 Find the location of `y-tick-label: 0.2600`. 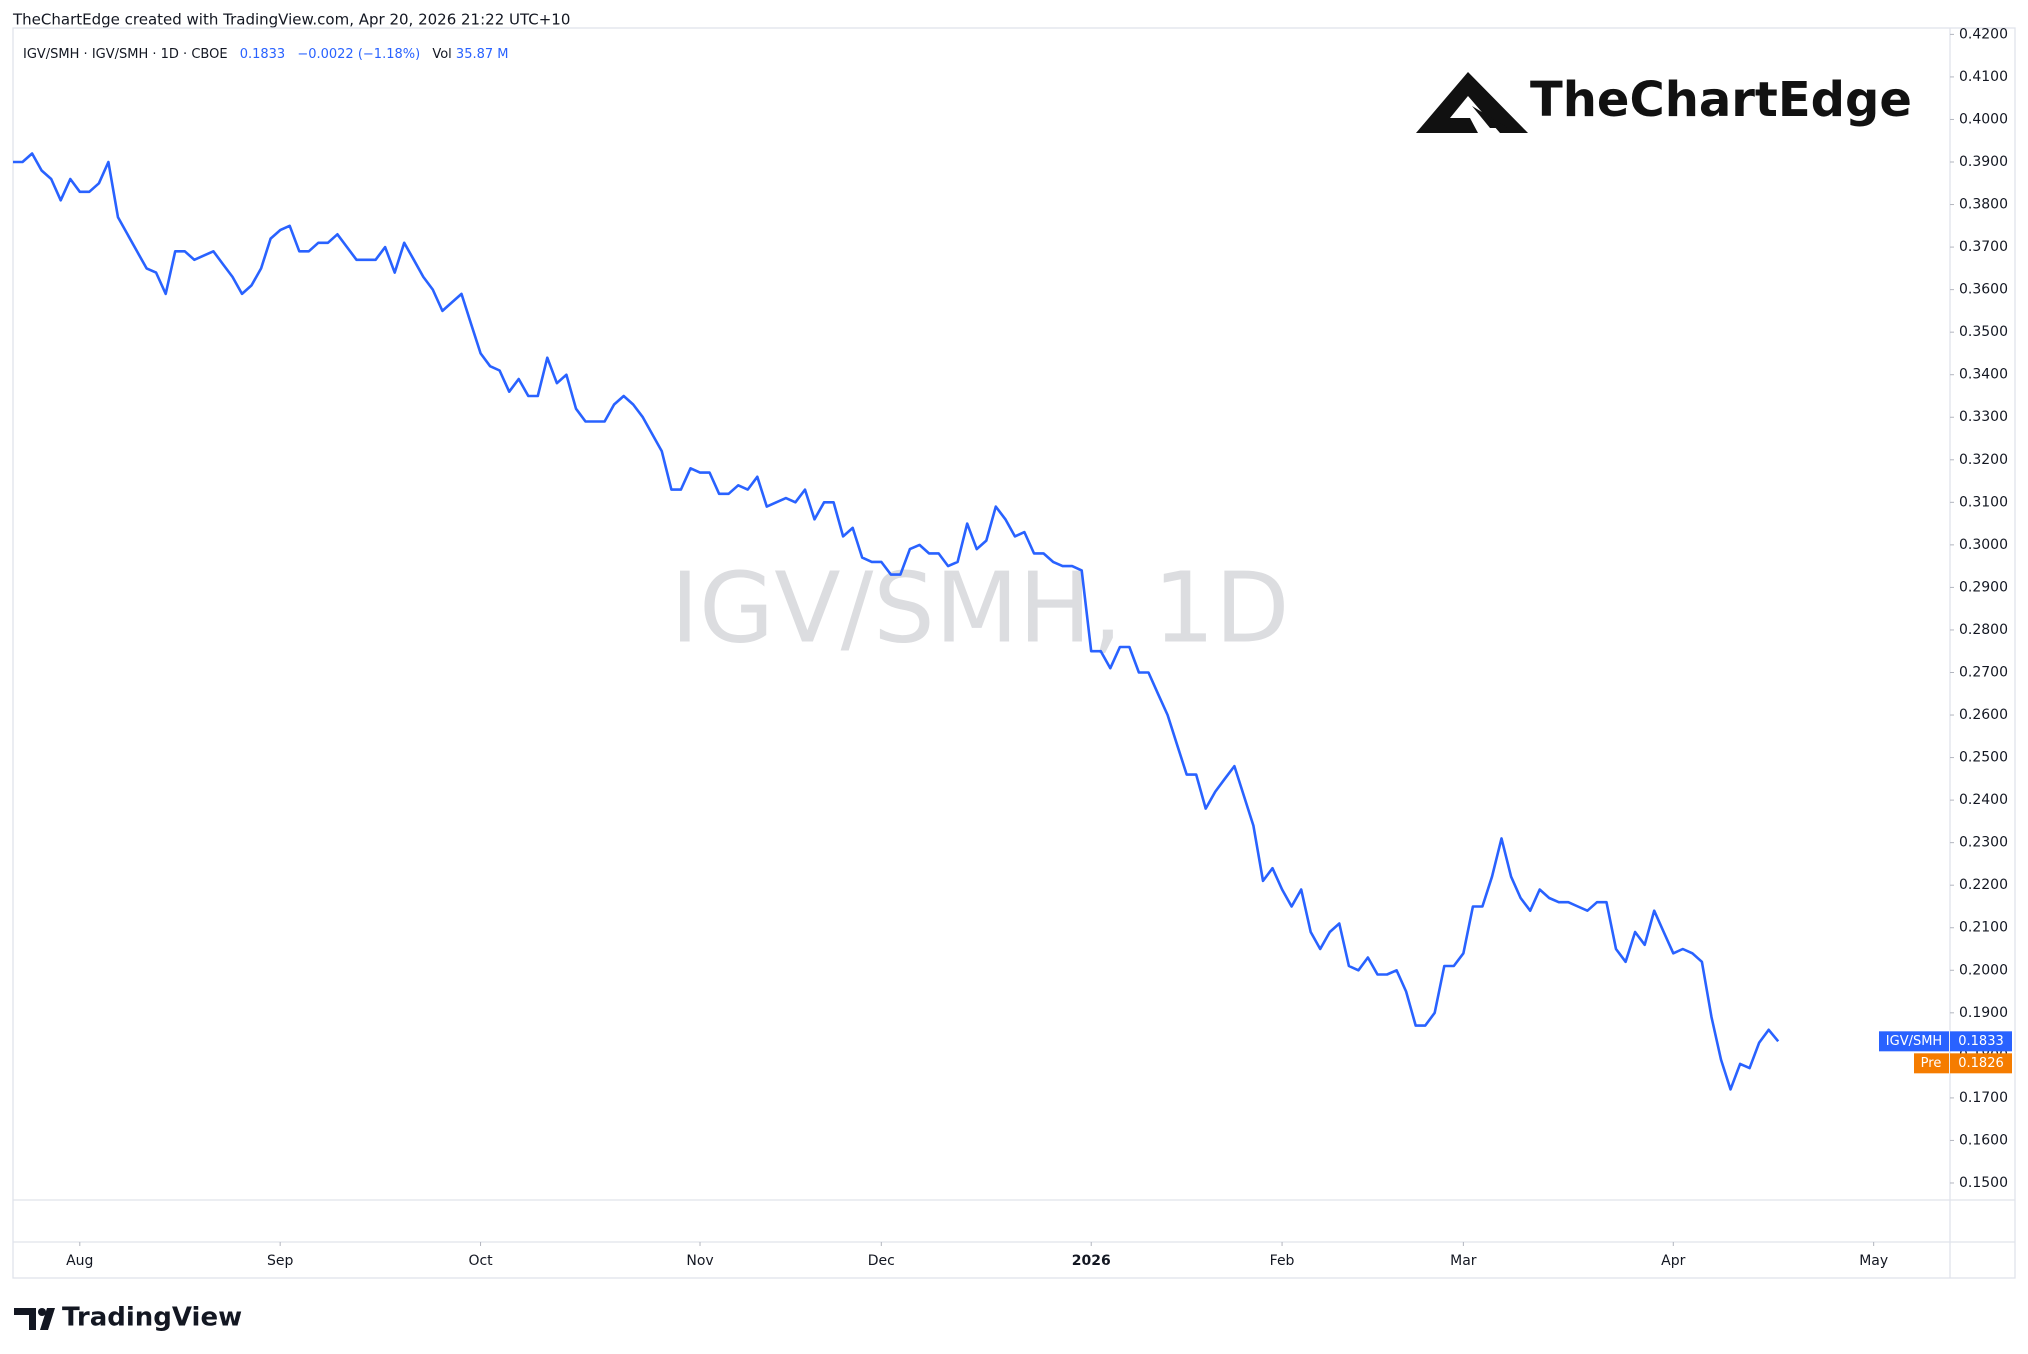

y-tick-label: 0.2600 is located at coordinates (1983, 715).